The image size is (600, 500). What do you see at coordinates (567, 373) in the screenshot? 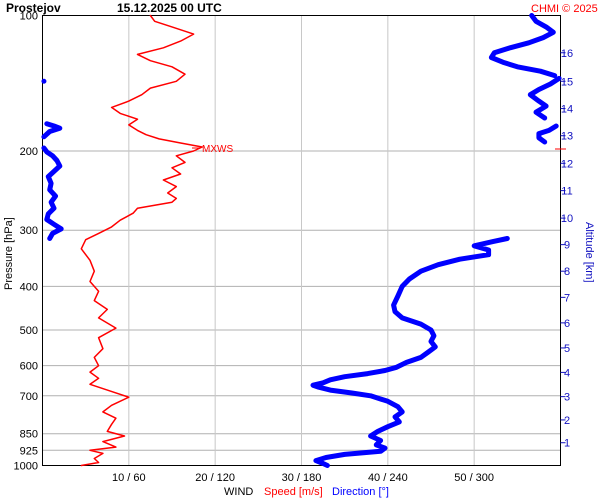
I see `altitude-tick-label: 4` at bounding box center [567, 373].